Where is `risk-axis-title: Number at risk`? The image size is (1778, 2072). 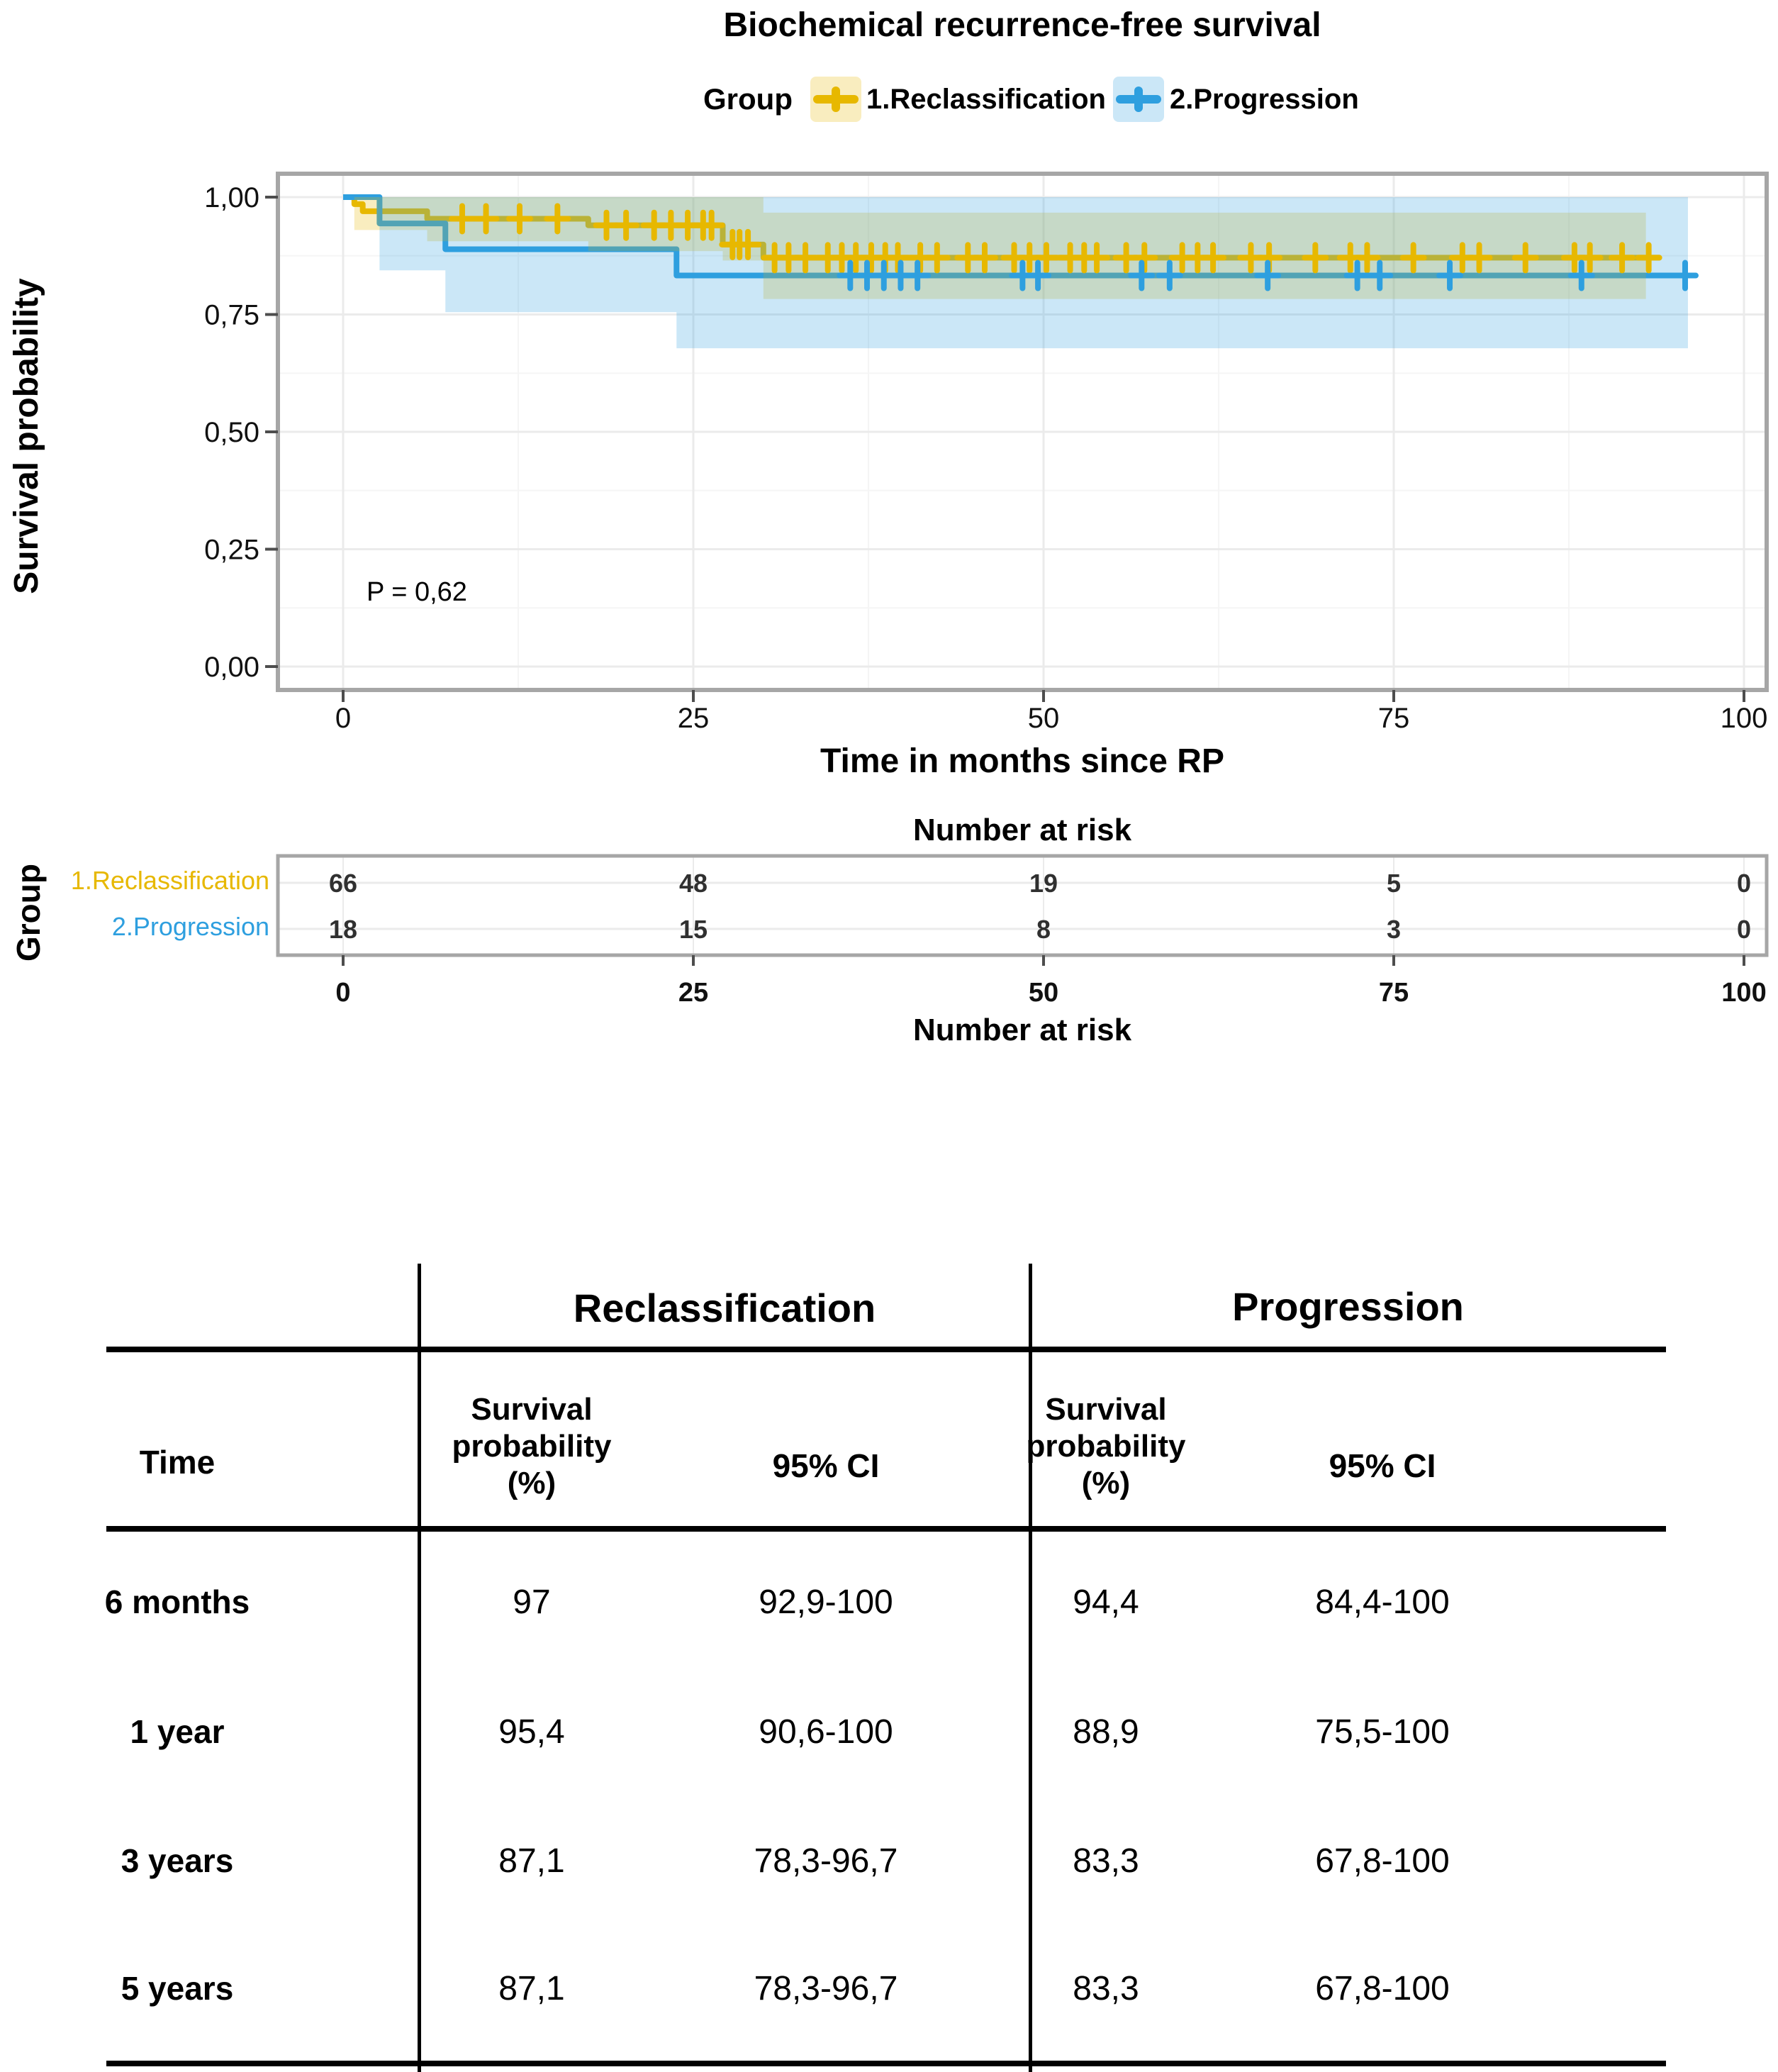 risk-axis-title: Number at risk is located at coordinates (1022, 1030).